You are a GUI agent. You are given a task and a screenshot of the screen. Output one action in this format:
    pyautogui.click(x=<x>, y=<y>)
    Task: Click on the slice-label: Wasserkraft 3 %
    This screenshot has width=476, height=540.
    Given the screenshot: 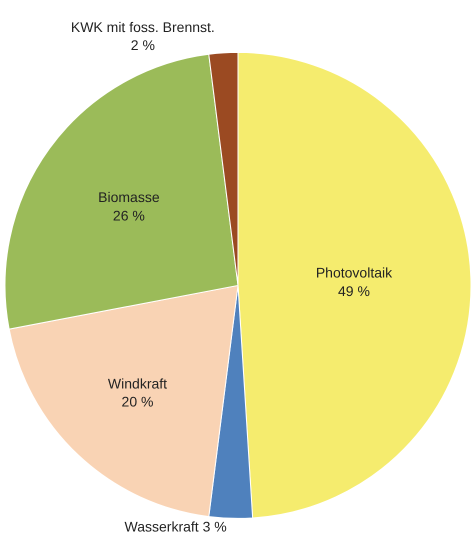 What is the action you would take?
    pyautogui.click(x=175, y=526)
    